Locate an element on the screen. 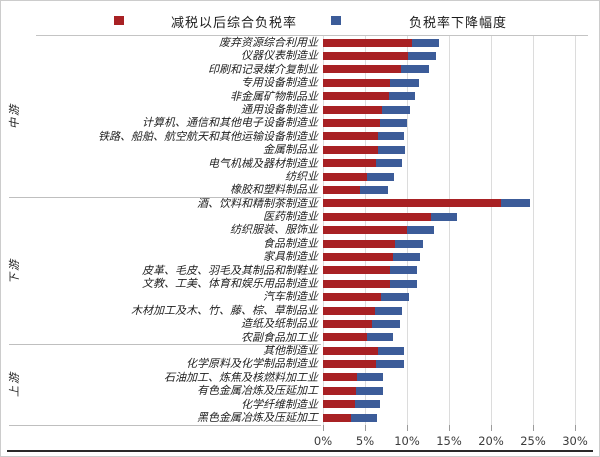 This screenshot has width=600, height=457. industry-label: 食品制造业 is located at coordinates (290, 243).